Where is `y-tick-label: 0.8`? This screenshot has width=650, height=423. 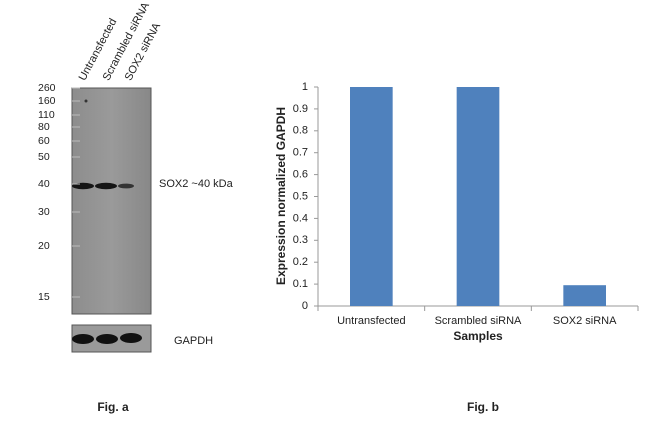
y-tick-label: 0.8 is located at coordinates (300, 131).